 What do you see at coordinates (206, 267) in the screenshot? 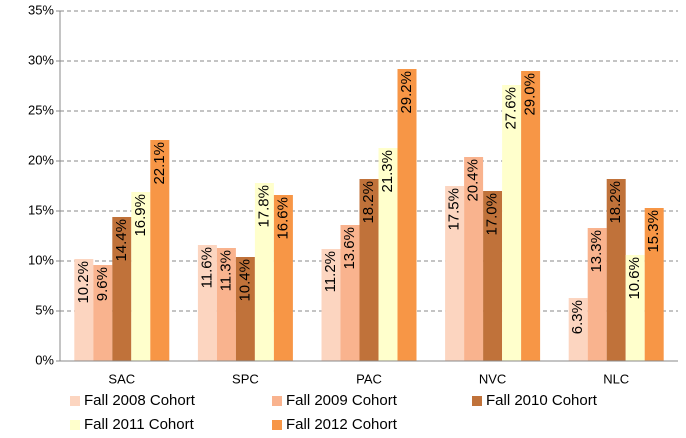
I see `data-label: 11.6%` at bounding box center [206, 267].